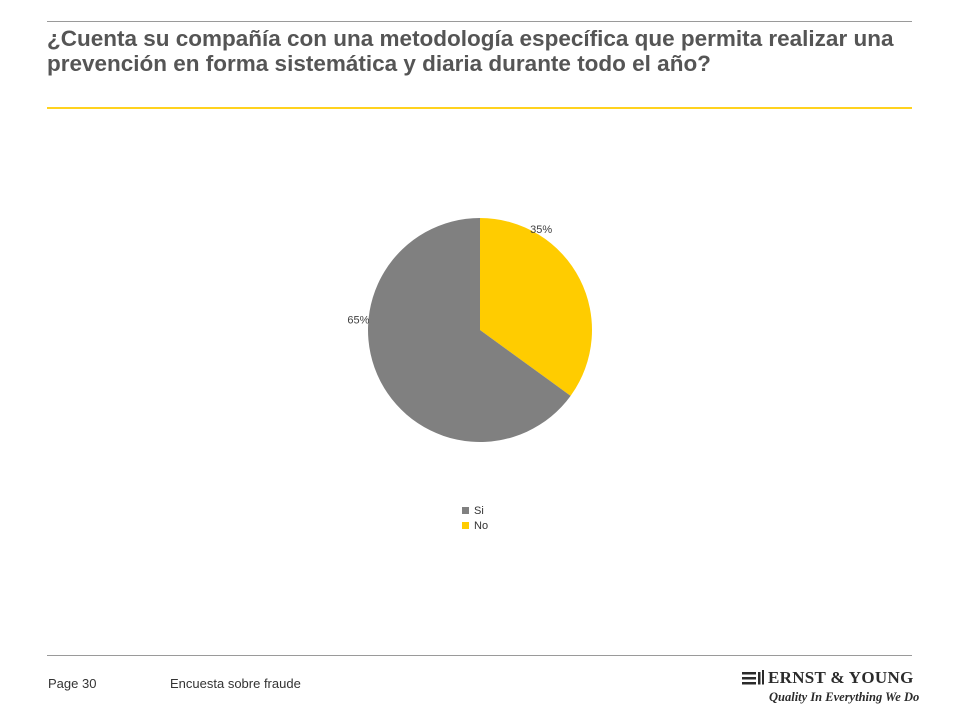 The image size is (960, 720). Describe the element at coordinates (479, 108) in the screenshot. I see `title-underline` at that location.